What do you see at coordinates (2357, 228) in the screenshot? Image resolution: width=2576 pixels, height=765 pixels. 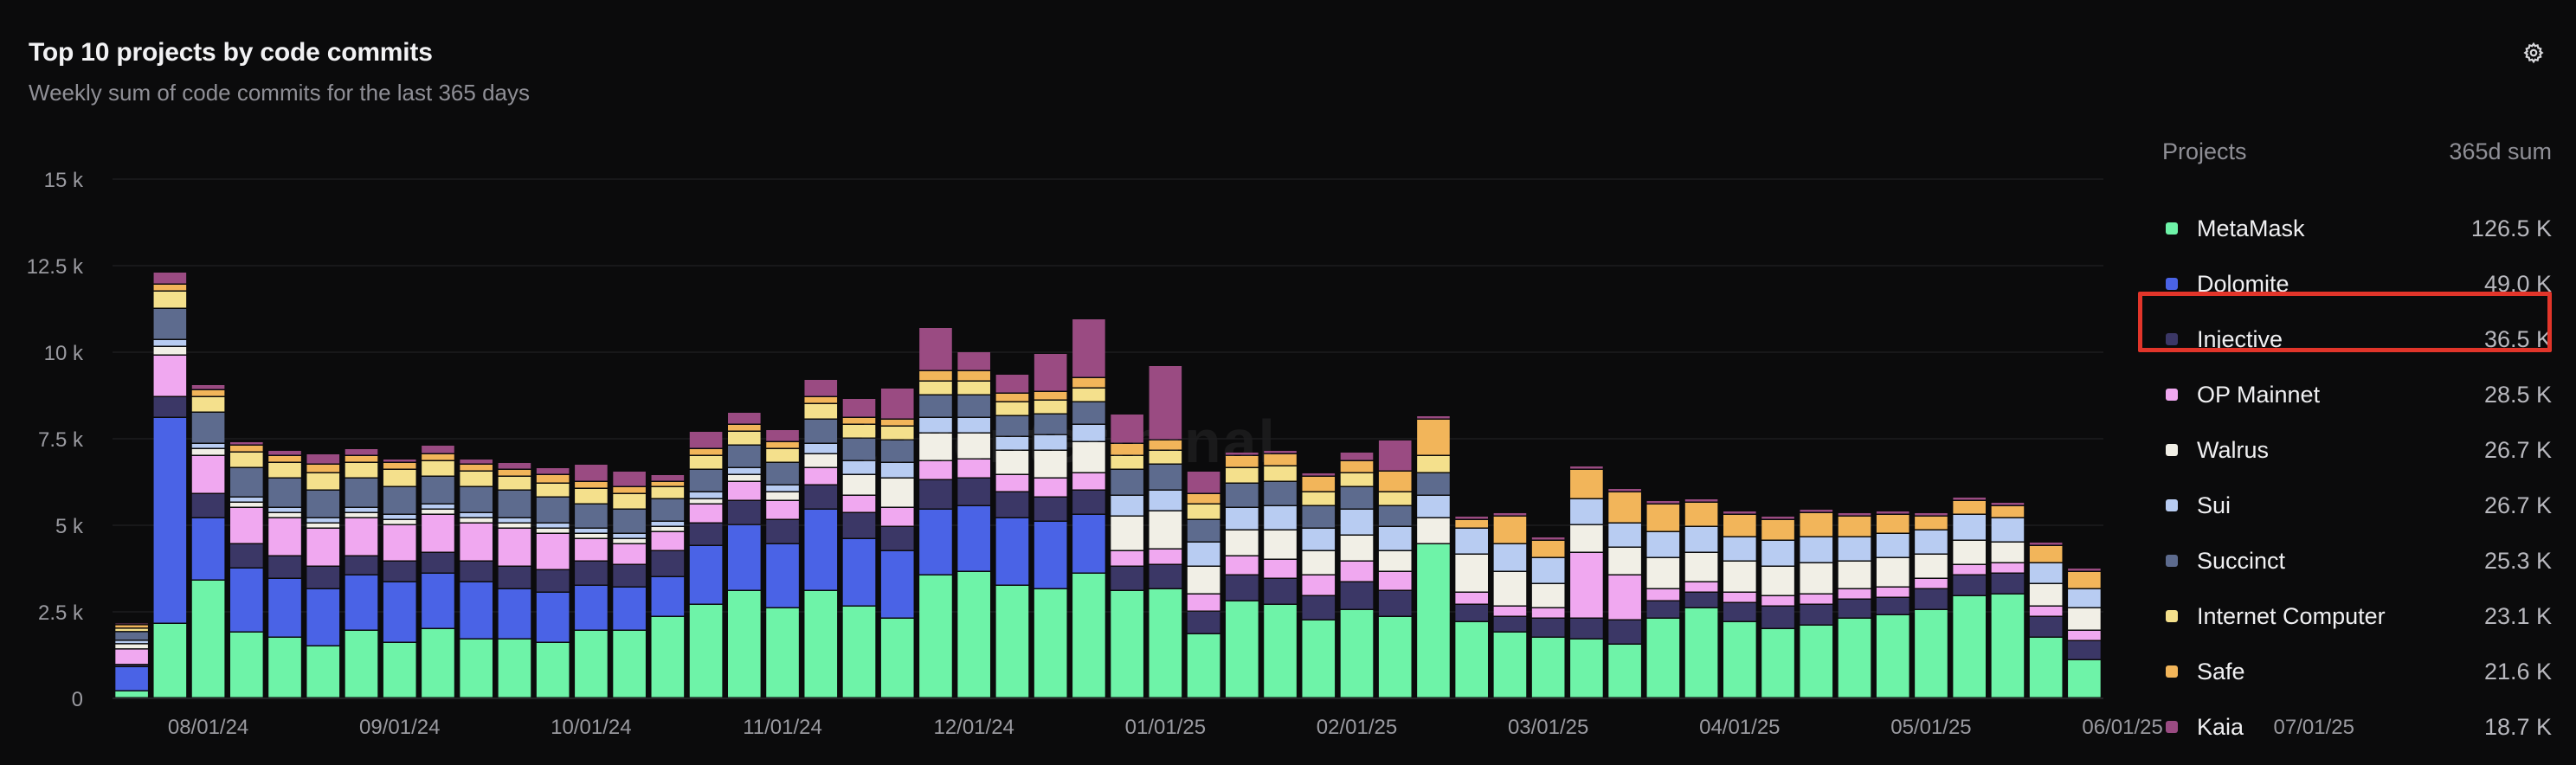 I see `legend-item-metamask: MetaMask 126.5 K` at bounding box center [2357, 228].